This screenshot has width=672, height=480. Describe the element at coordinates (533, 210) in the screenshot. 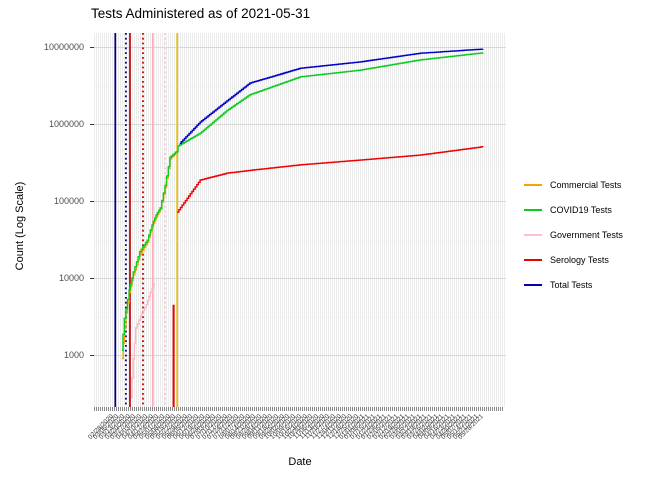

I see `legend-swatch-covid19` at that location.